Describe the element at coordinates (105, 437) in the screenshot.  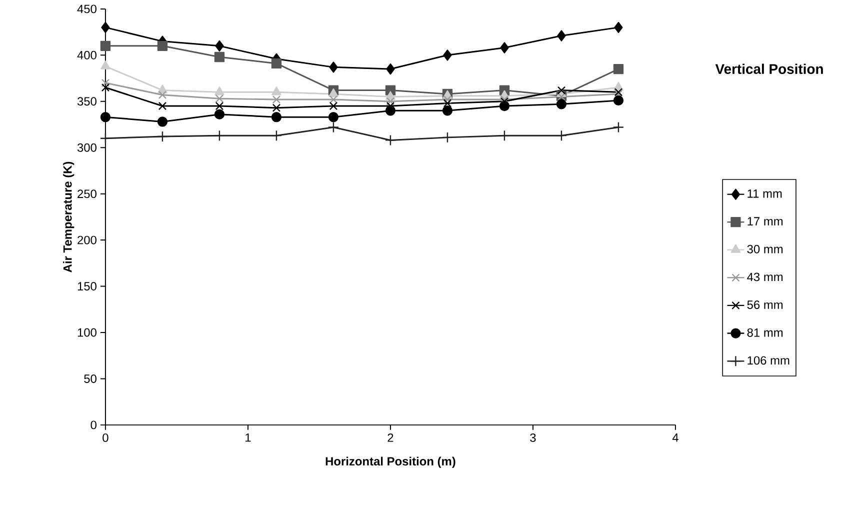
I see `x-tick-label: 0` at that location.